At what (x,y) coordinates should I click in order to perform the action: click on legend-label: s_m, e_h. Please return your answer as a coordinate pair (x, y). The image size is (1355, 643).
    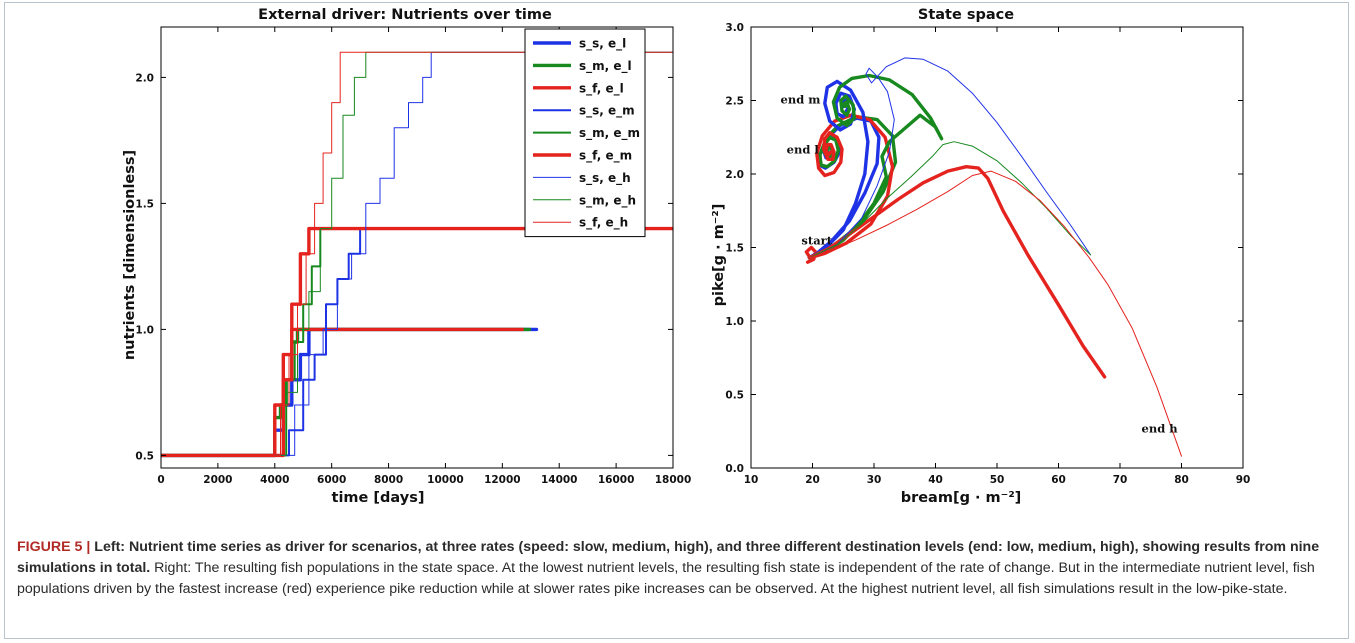
    Looking at the image, I should click on (607, 200).